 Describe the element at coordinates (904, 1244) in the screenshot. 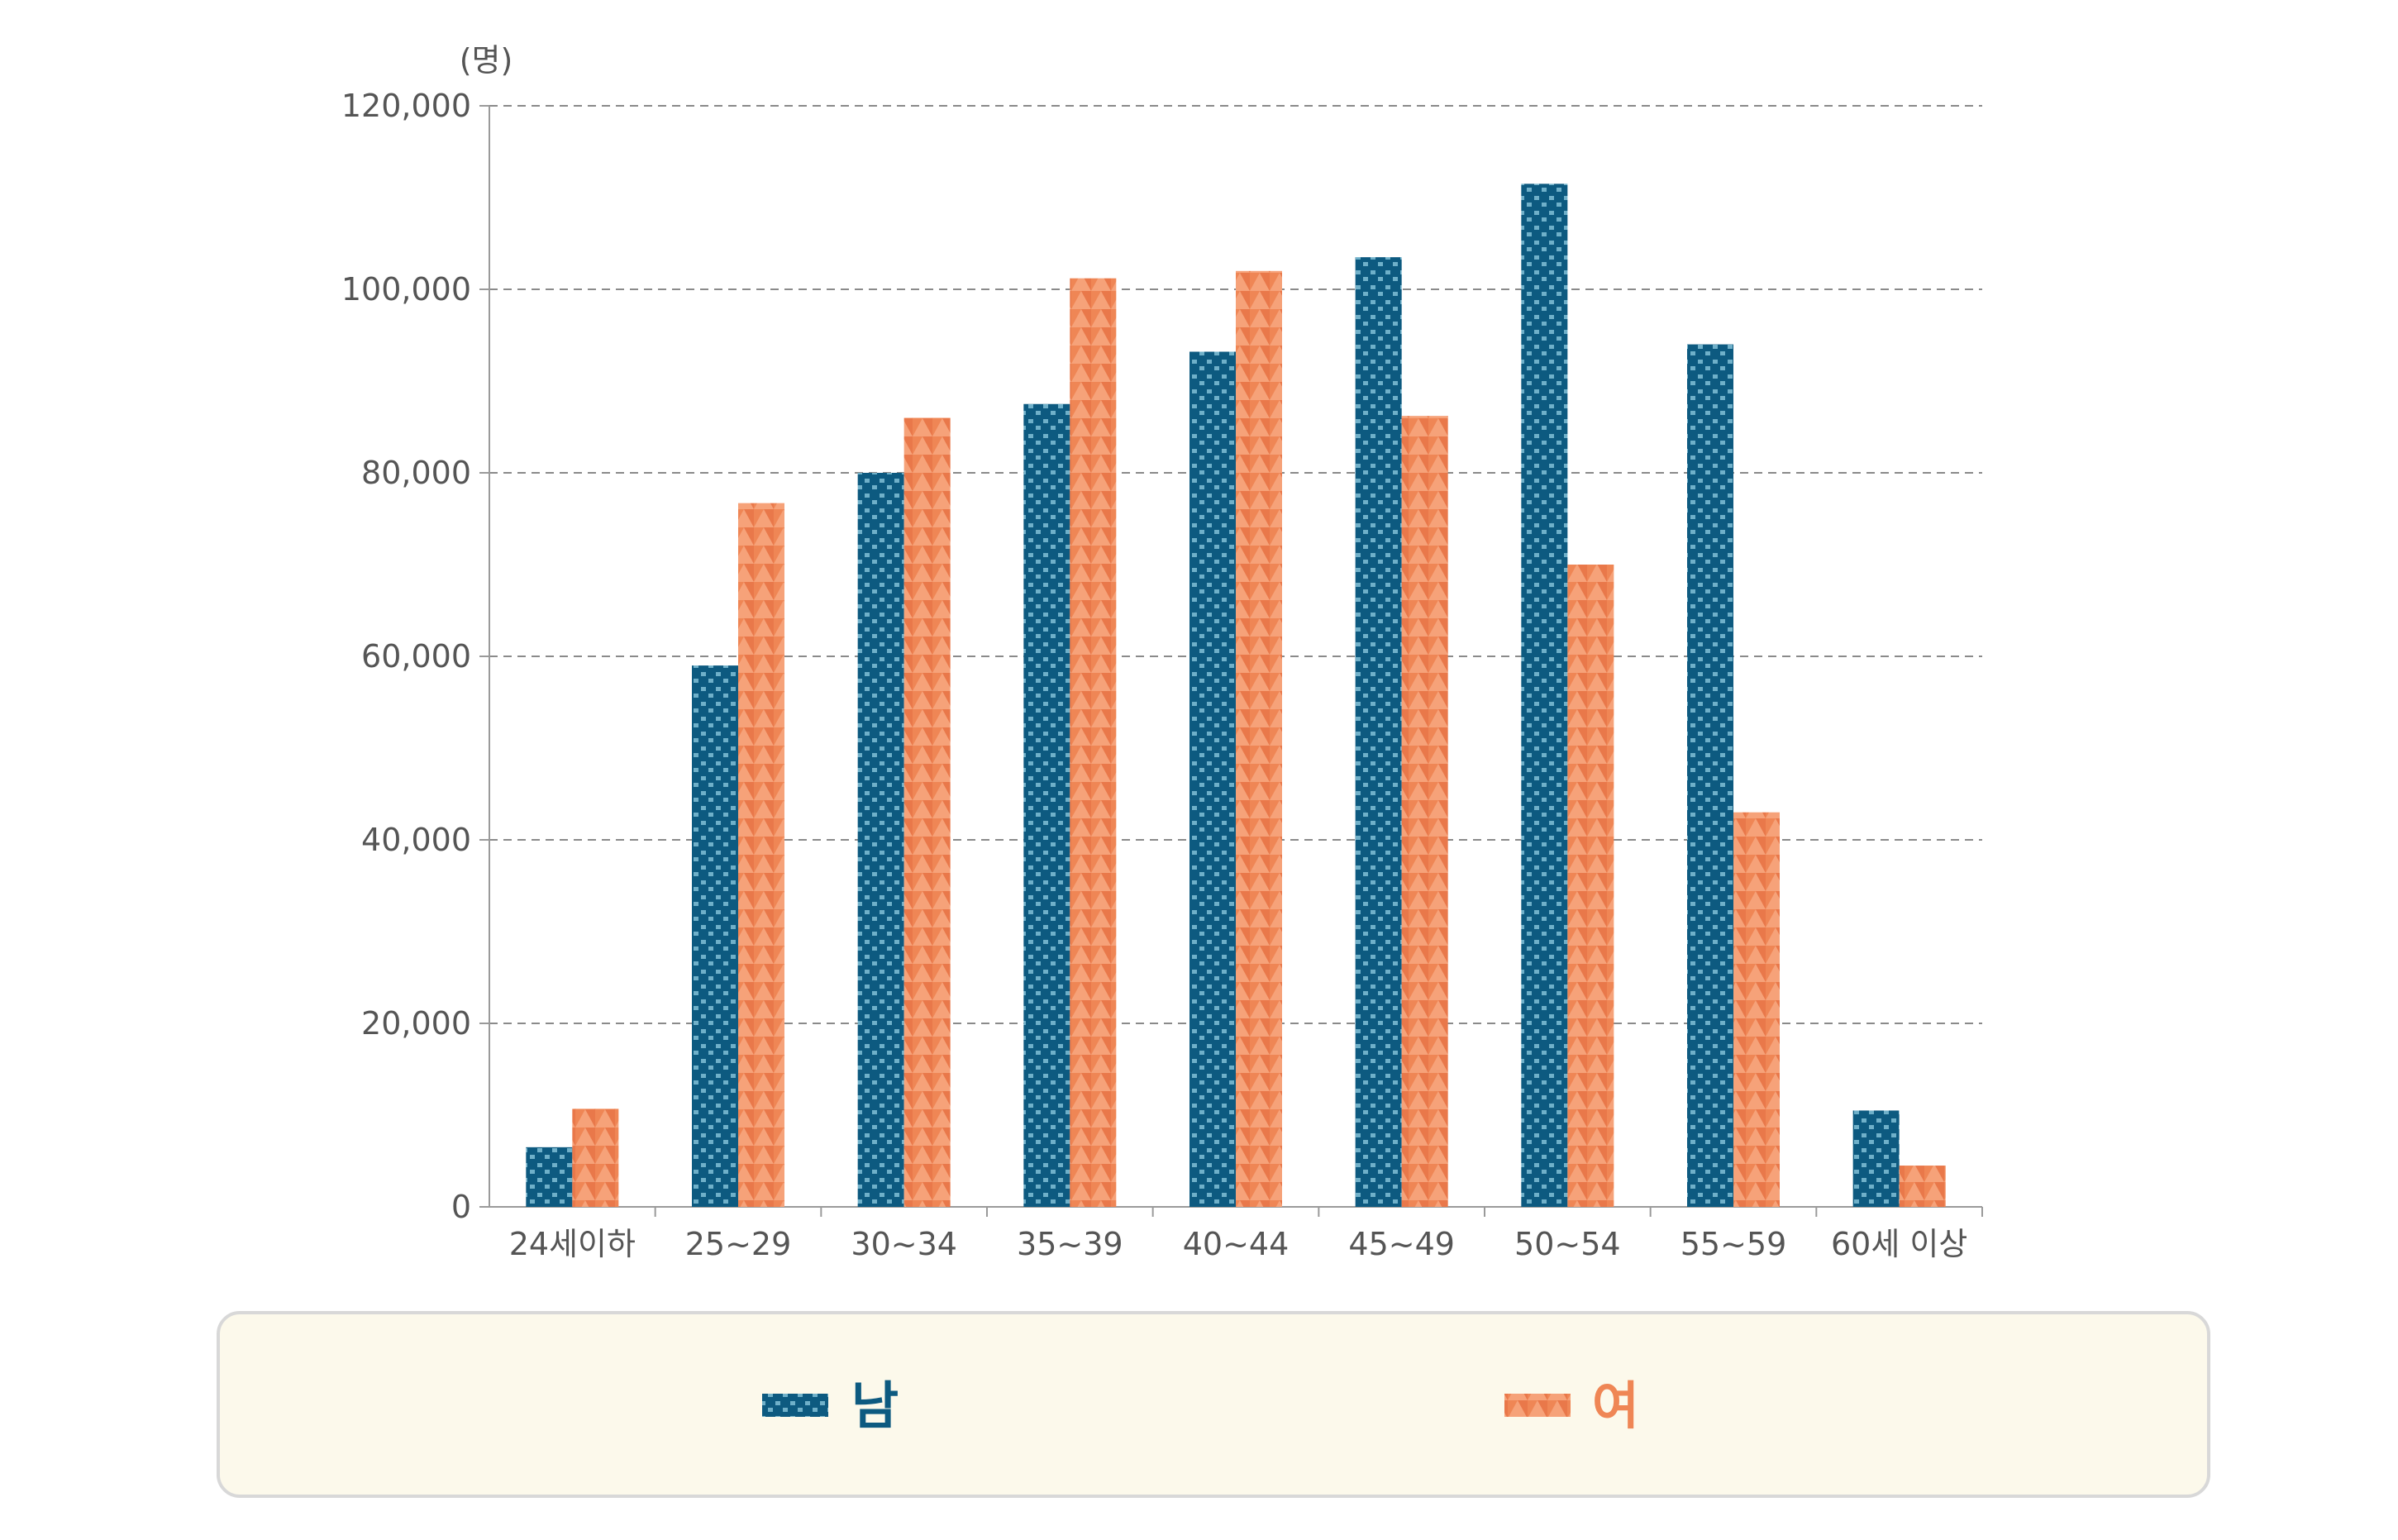

I see `x-tick-label: 30~34` at that location.